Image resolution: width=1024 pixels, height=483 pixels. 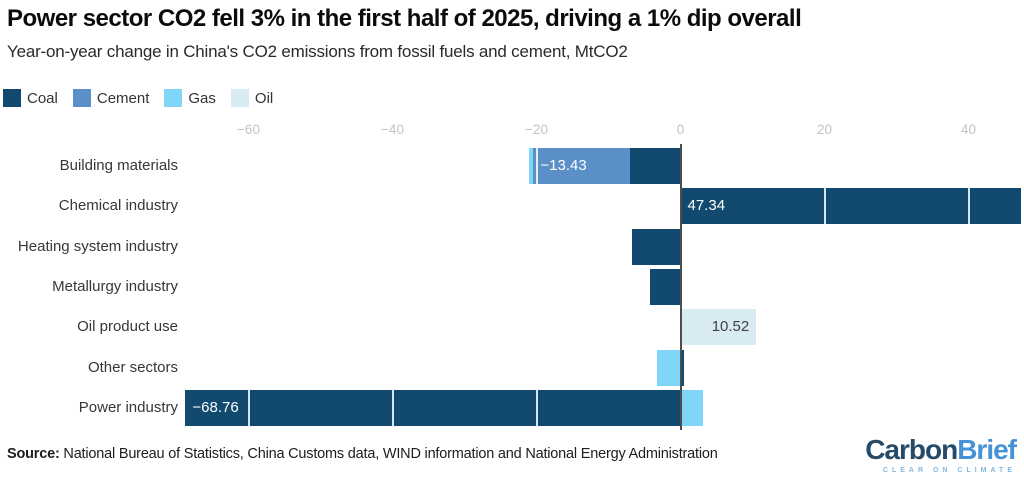 What do you see at coordinates (968, 129) in the screenshot?
I see `x-axis-tick-label: 40` at bounding box center [968, 129].